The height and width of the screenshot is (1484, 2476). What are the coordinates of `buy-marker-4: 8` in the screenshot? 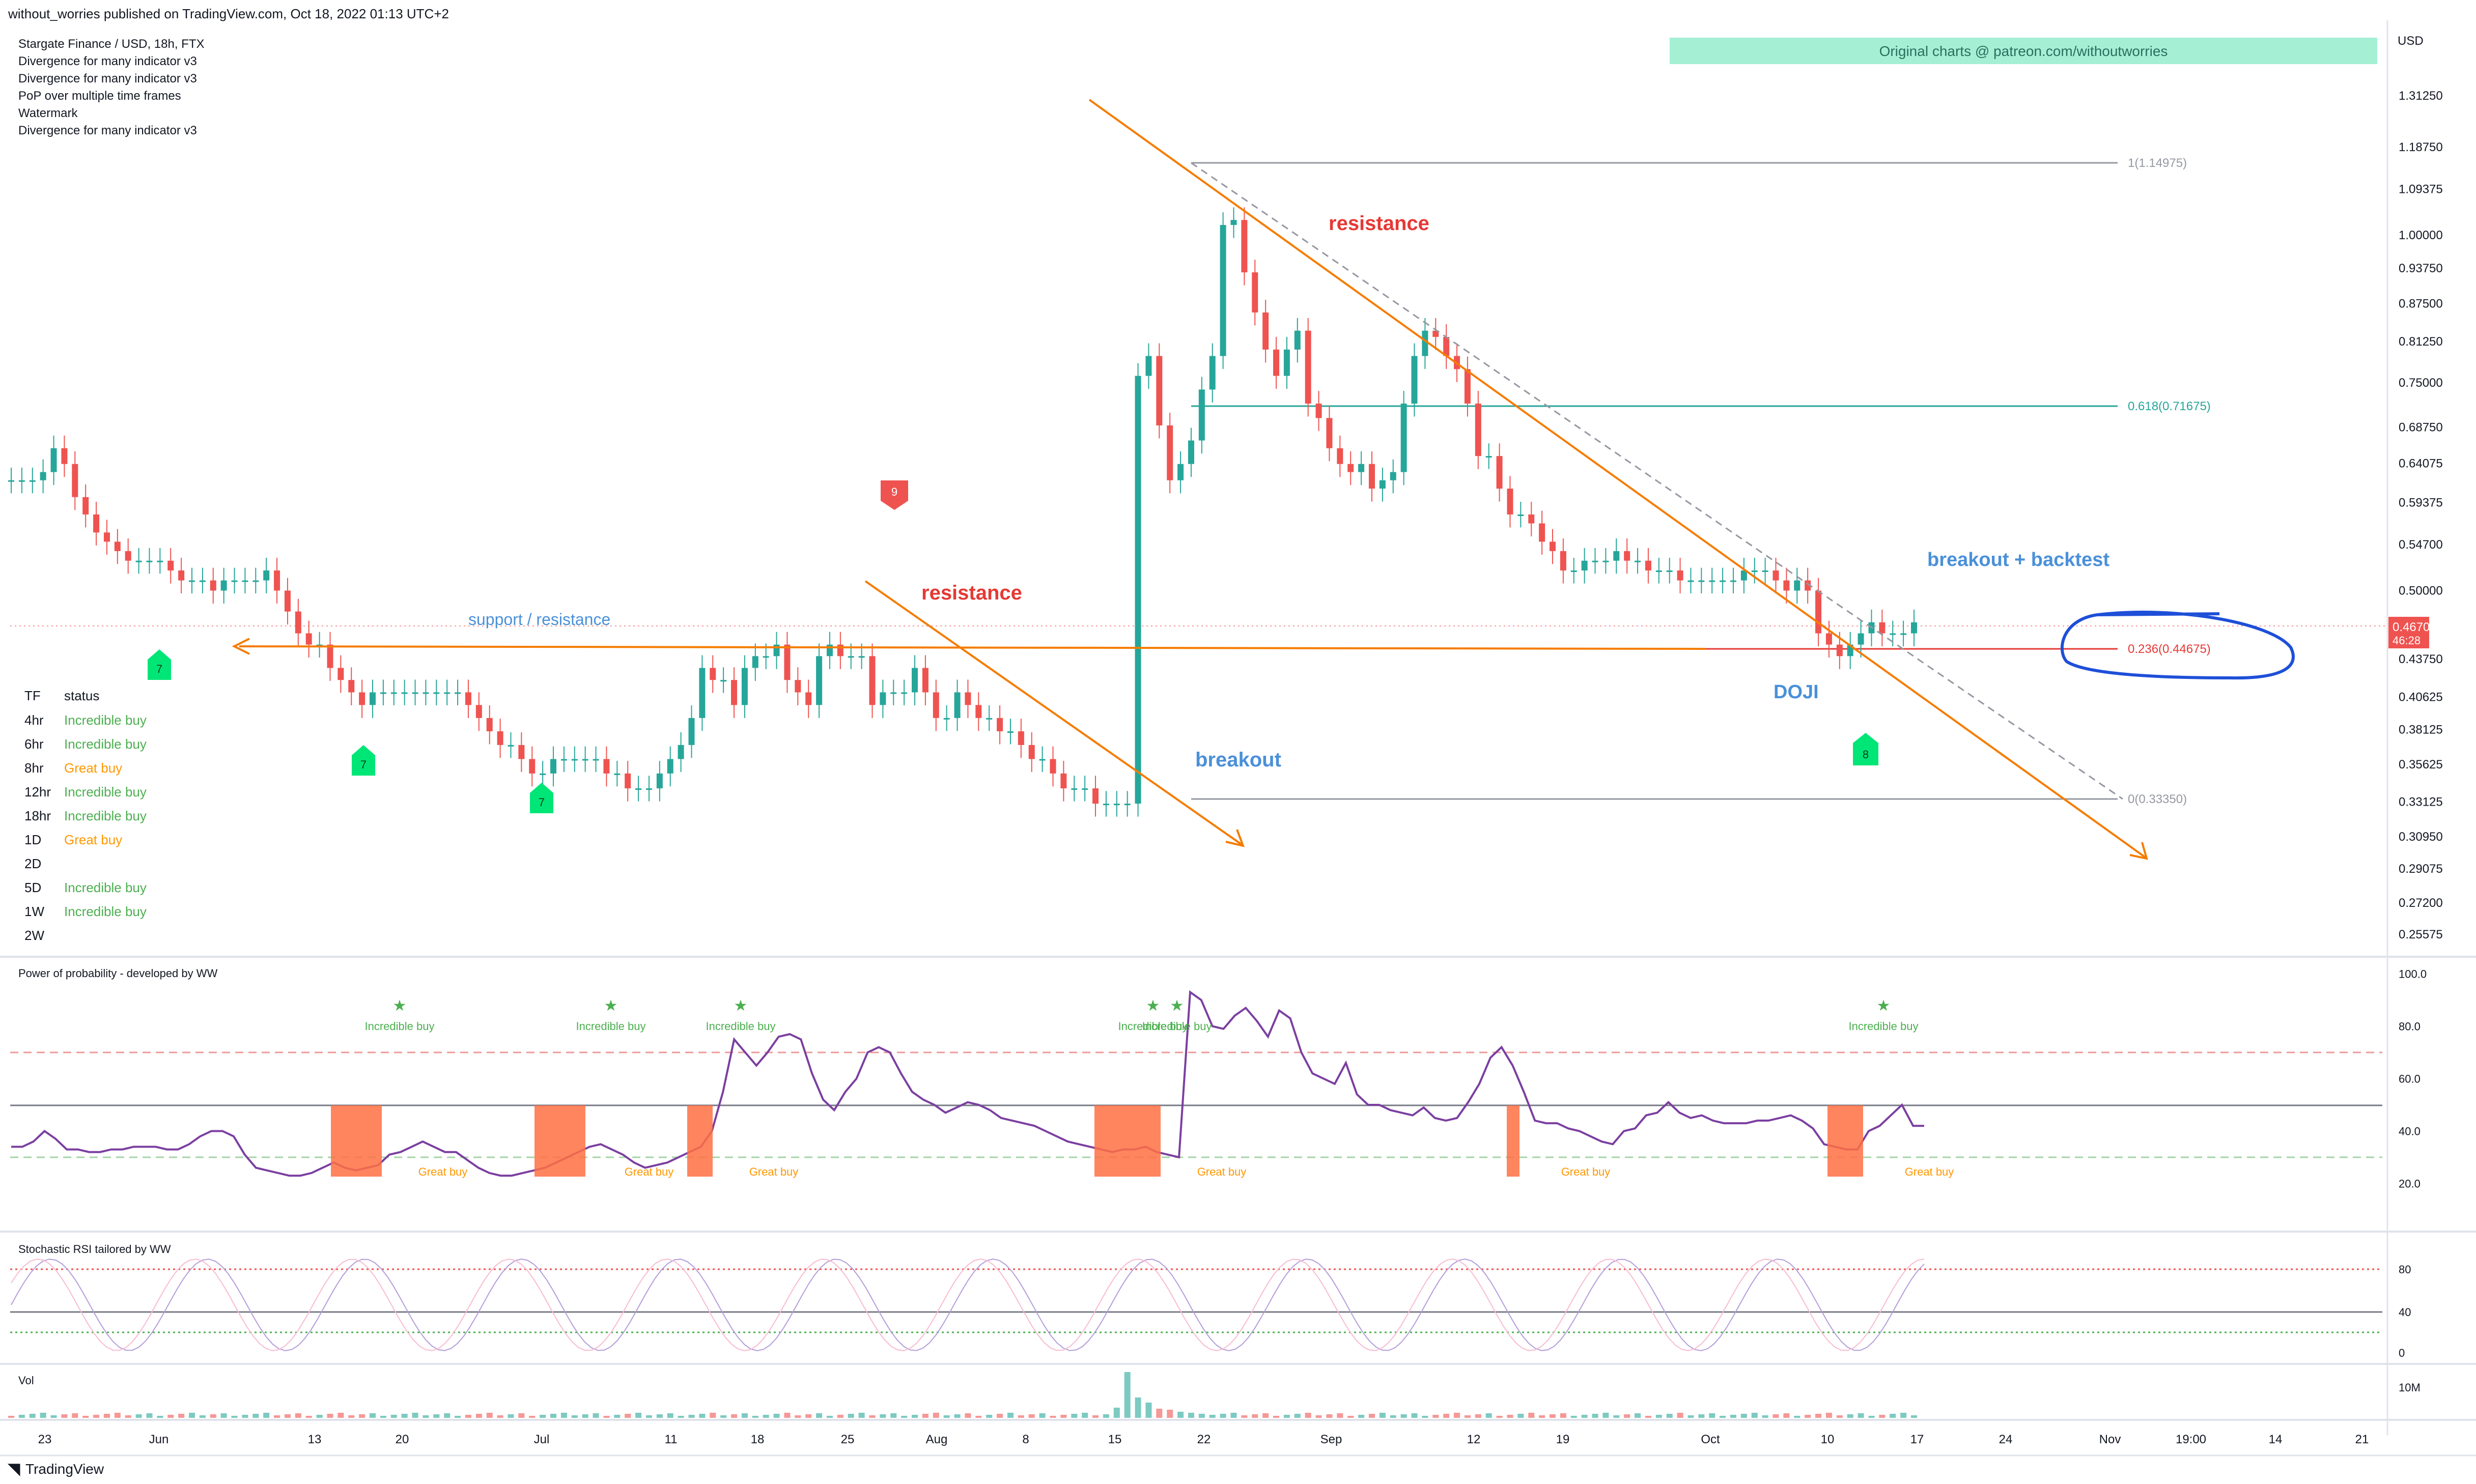 It's located at (1865, 749).